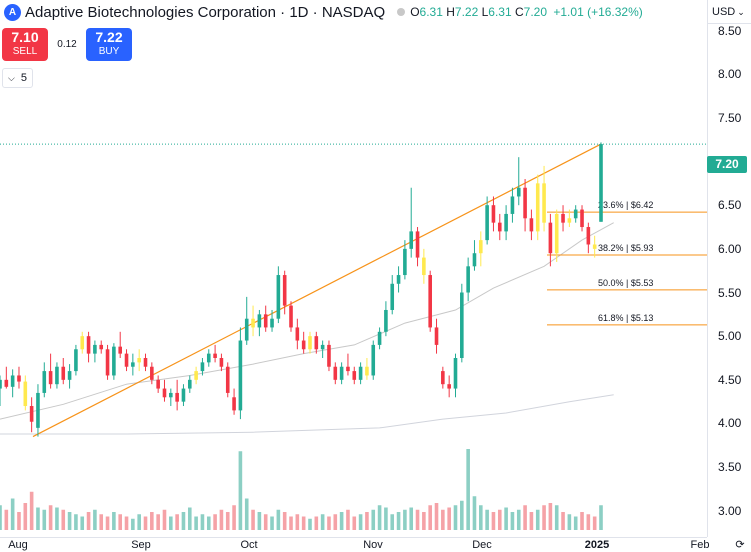 This screenshot has height=552, width=751. Describe the element at coordinates (729, 12) in the screenshot. I see `currency-select: USD ⌄` at that location.